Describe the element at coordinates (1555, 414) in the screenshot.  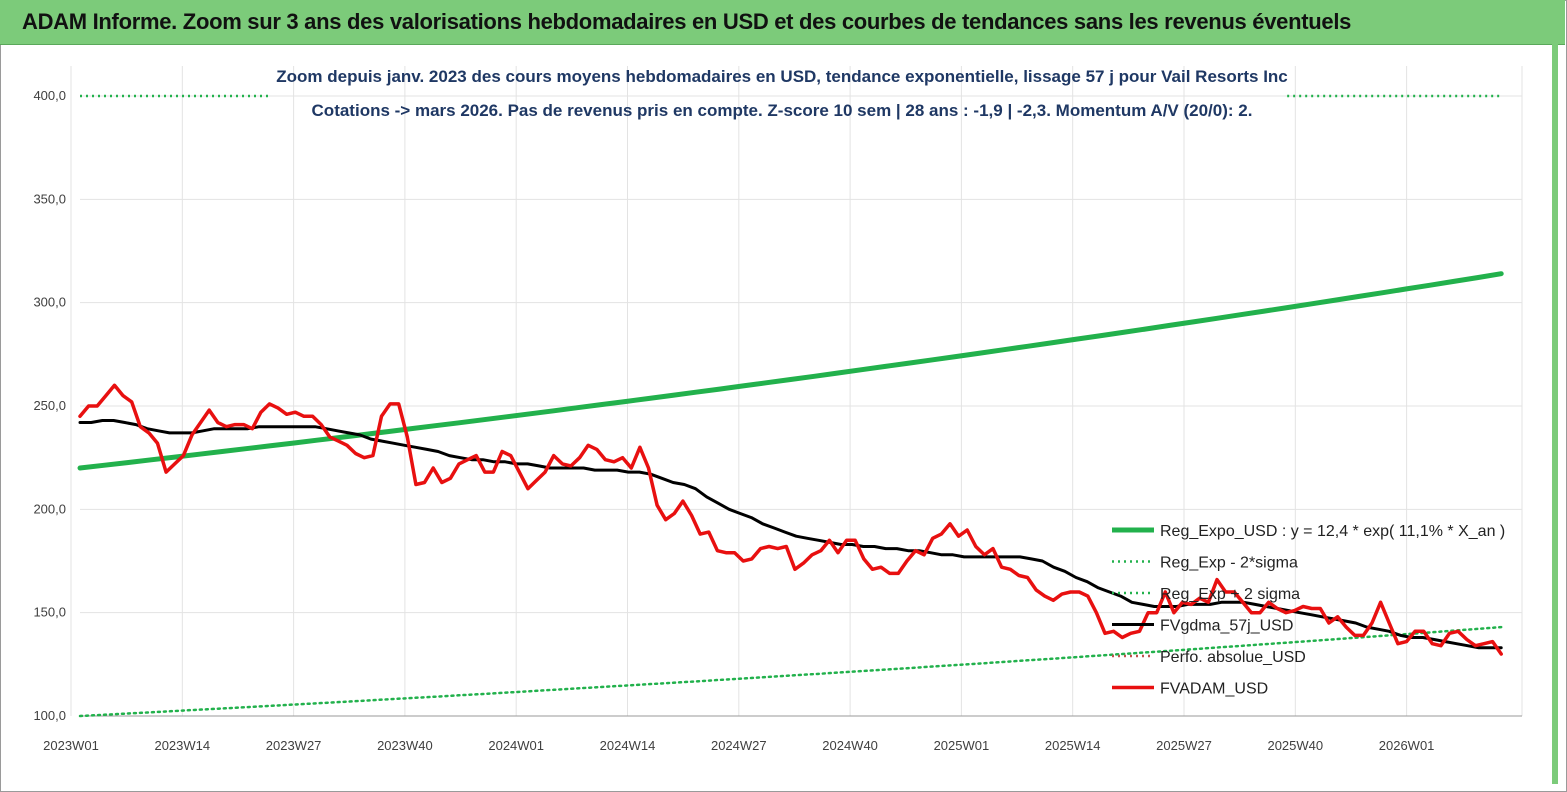
I see `right-accent-bar` at that location.